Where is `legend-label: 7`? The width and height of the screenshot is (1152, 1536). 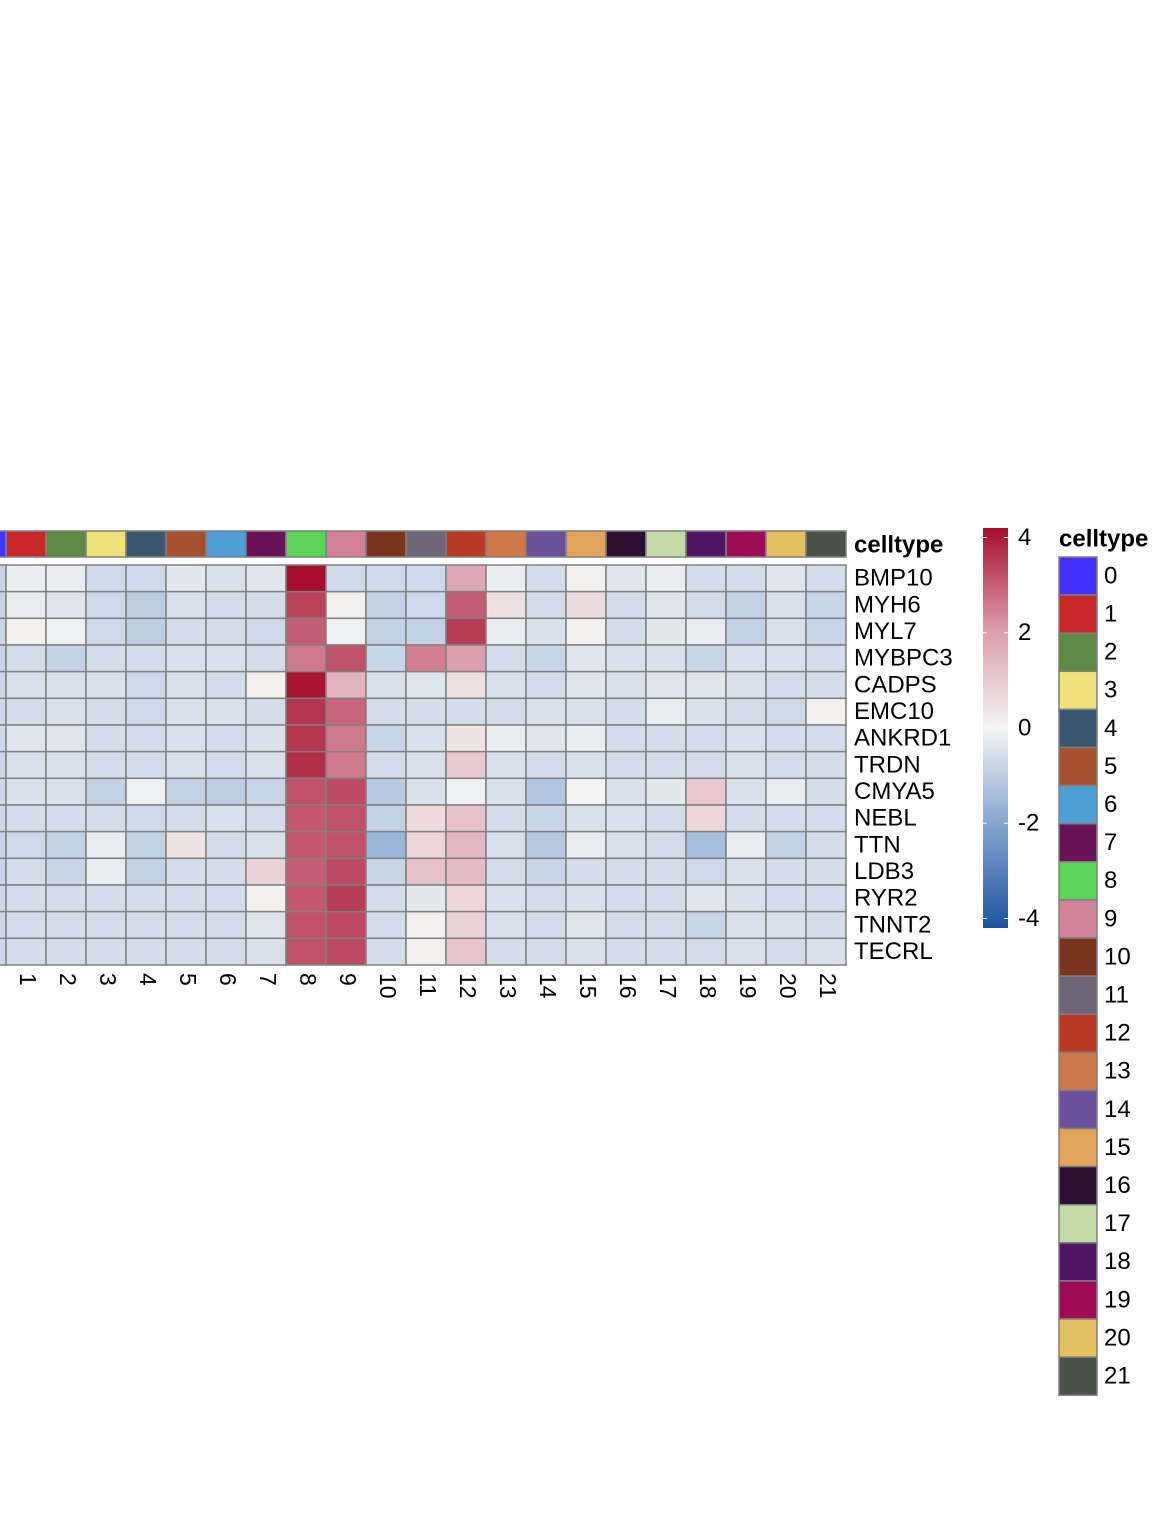 legend-label: 7 is located at coordinates (1110, 842).